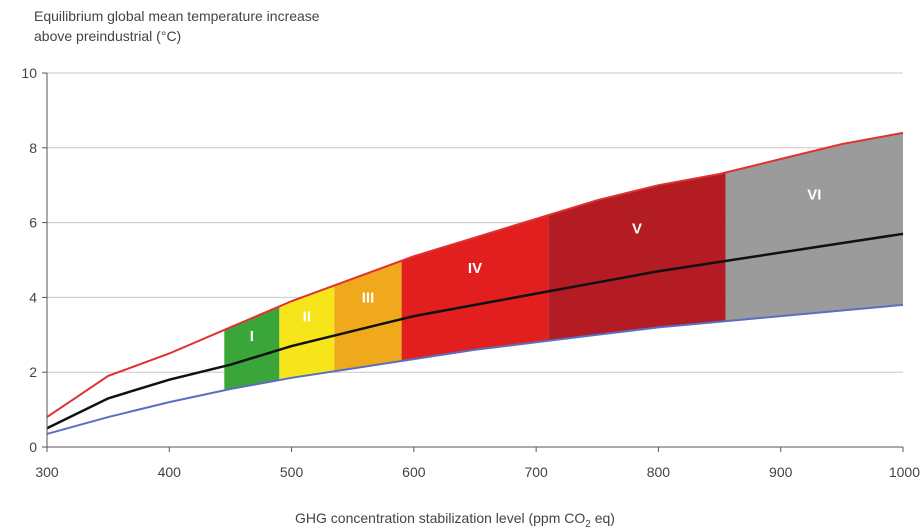 The height and width of the screenshot is (530, 921). I want to click on x-tick-label: 400, so click(170, 472).